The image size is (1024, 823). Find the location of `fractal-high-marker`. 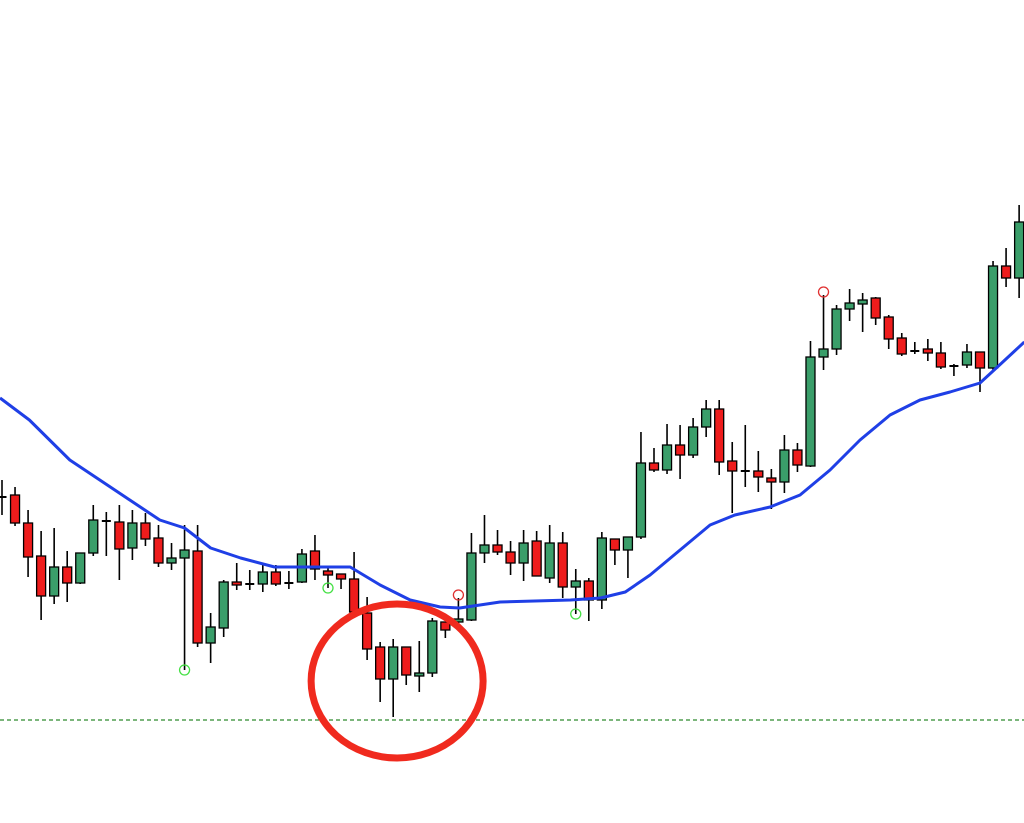

fractal-high-marker is located at coordinates (458, 595).